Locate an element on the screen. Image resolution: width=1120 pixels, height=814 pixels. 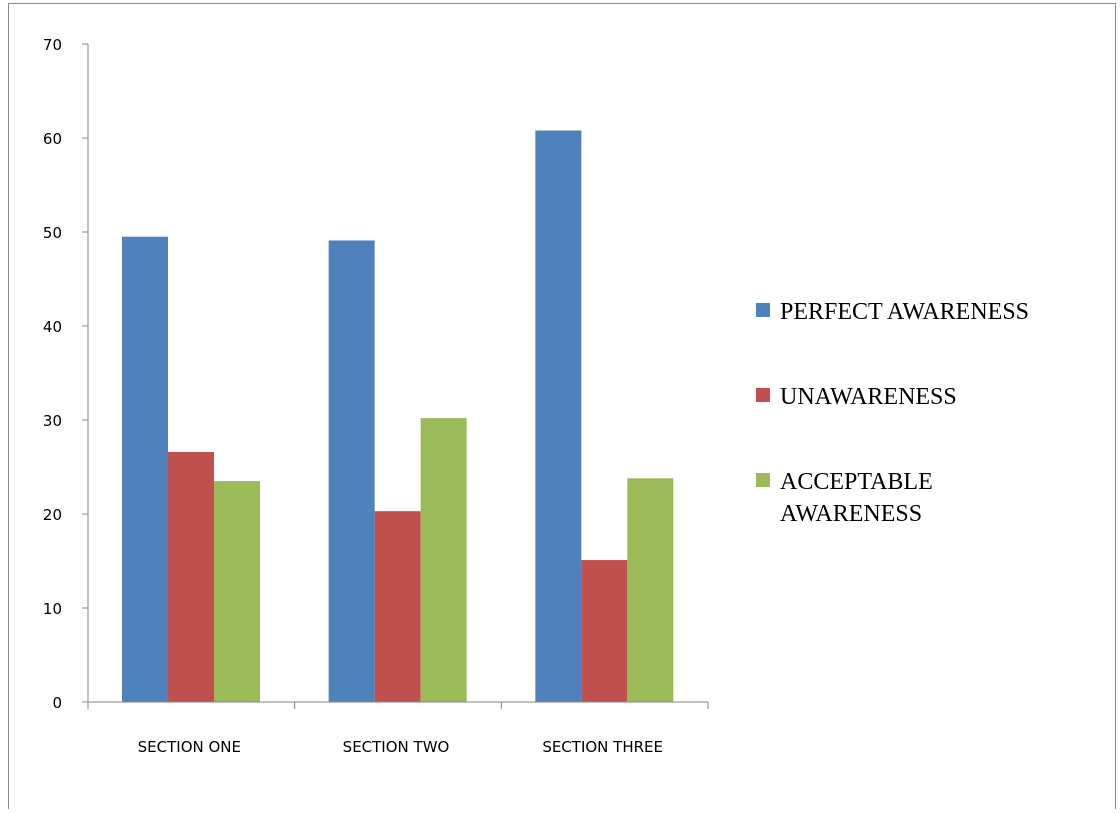
bar-perfect-awareness-section-one is located at coordinates (145, 469).